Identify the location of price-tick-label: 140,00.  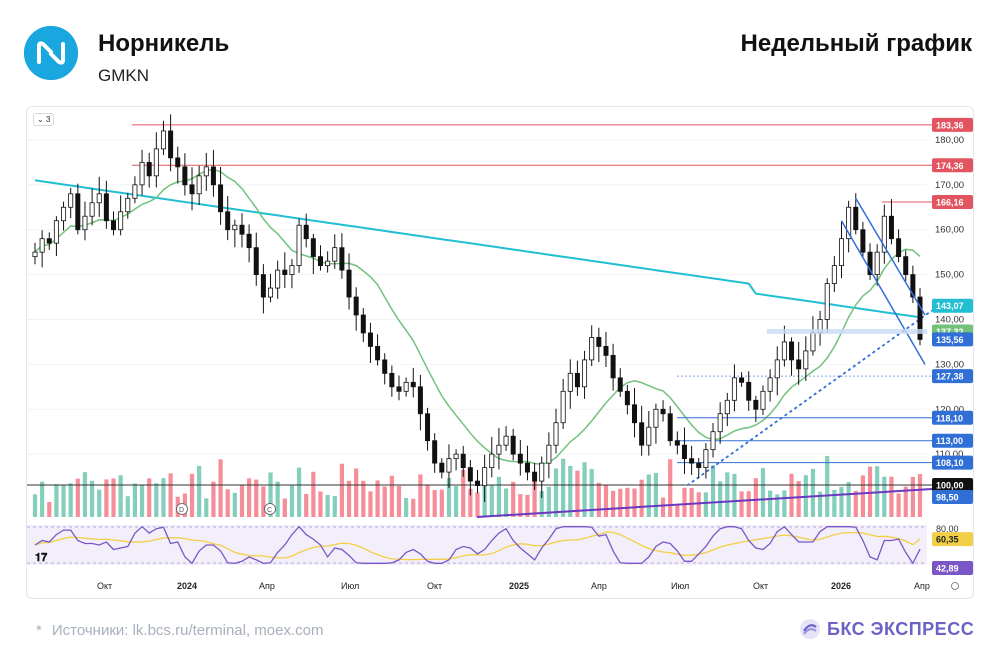
(949, 319).